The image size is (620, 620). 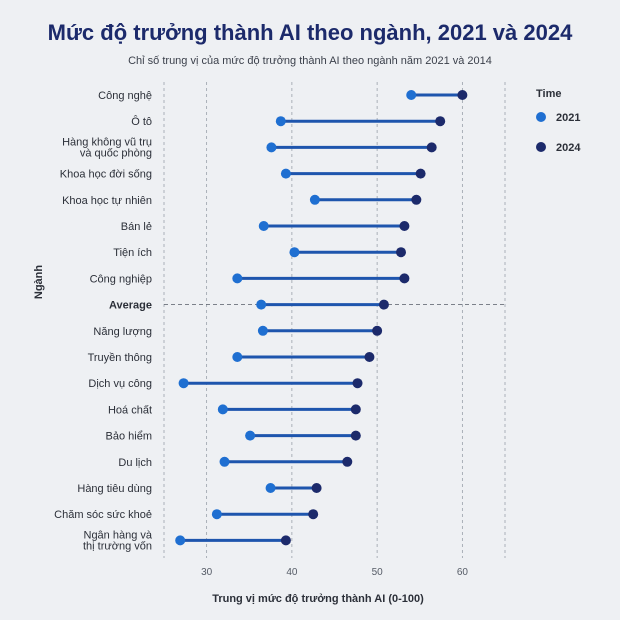 What do you see at coordinates (141, 121) in the screenshot?
I see `category-label: Ô tô` at bounding box center [141, 121].